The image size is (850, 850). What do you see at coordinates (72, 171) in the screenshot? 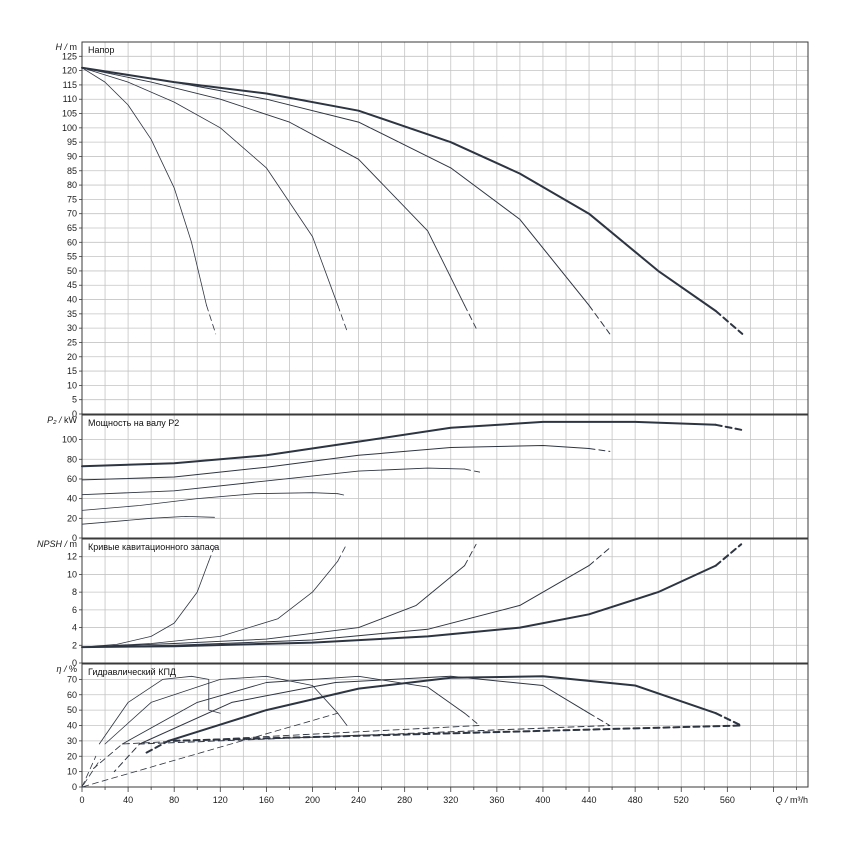
I see `y-tick-label: 85` at bounding box center [72, 171].